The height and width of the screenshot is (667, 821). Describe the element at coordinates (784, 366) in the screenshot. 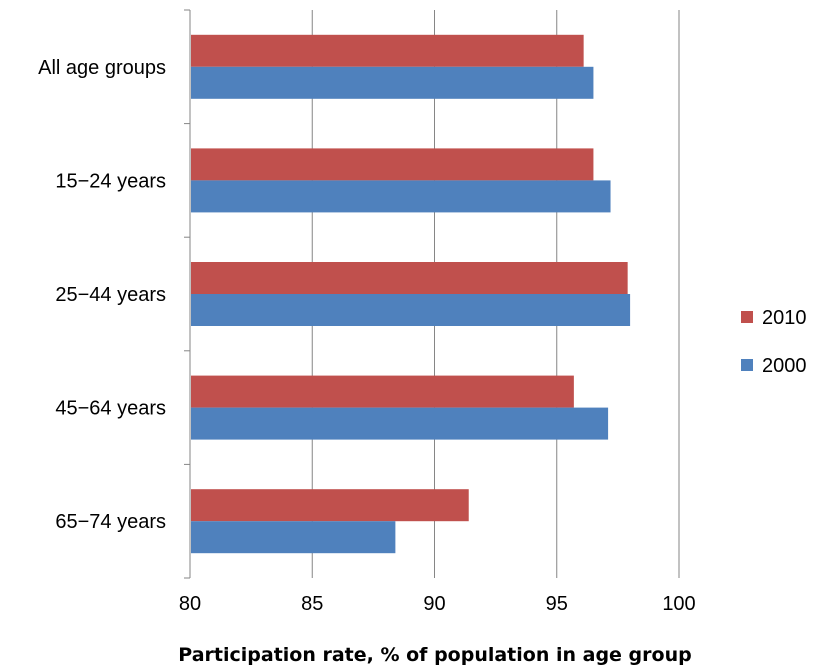

I see `legend-label-2000: 2000` at that location.